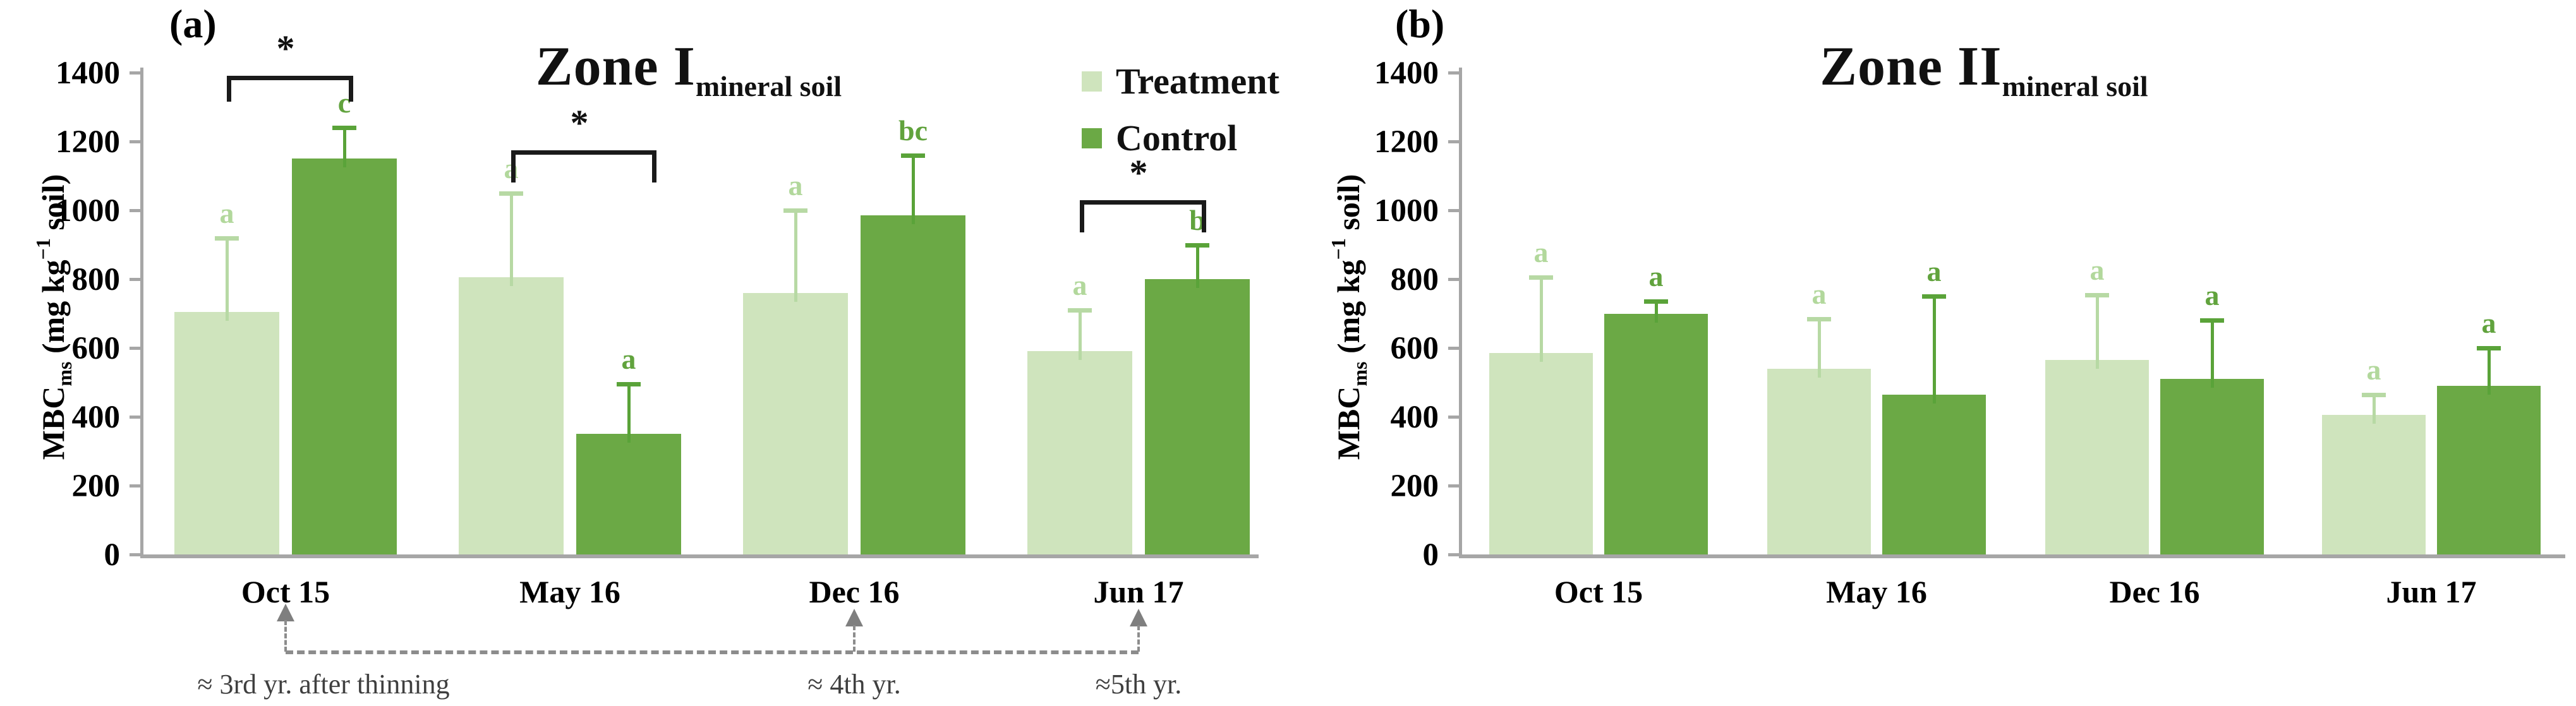  Describe the element at coordinates (768, 86) in the screenshot. I see `panel-a-title-subscript: mineral soil` at that location.